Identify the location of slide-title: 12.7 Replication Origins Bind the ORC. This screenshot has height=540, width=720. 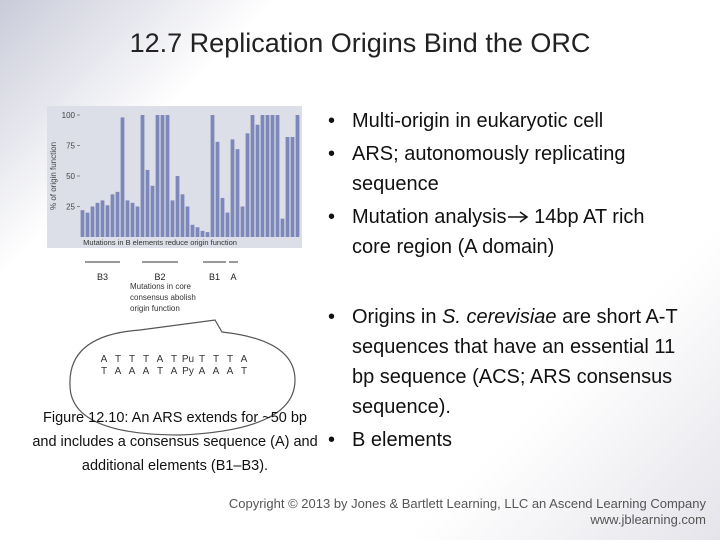
(360, 43).